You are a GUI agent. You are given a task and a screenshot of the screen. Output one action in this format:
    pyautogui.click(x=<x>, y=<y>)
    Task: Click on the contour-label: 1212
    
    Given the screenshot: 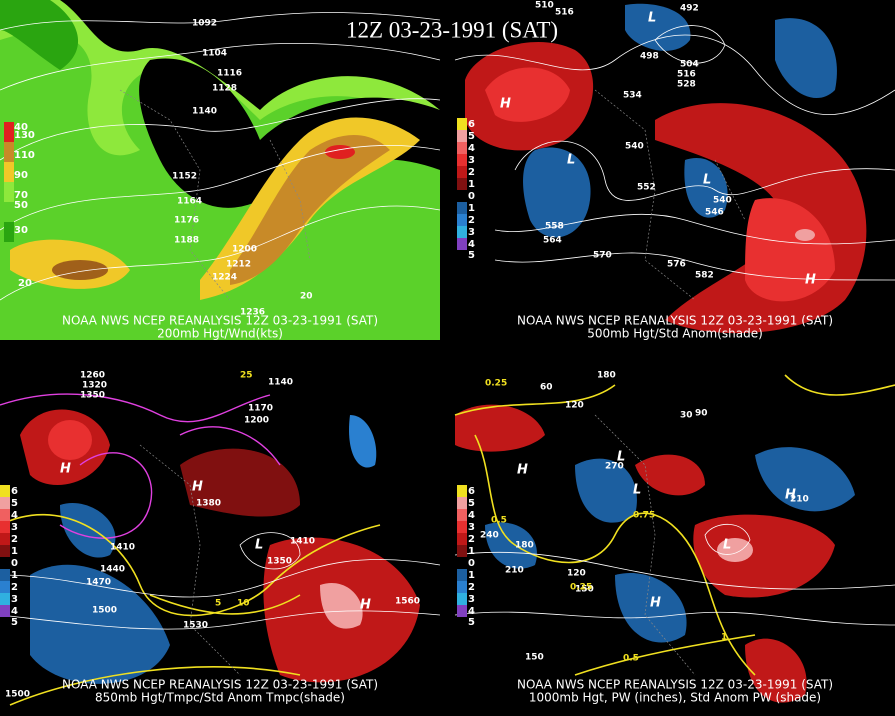 What is the action you would take?
    pyautogui.click(x=238, y=265)
    